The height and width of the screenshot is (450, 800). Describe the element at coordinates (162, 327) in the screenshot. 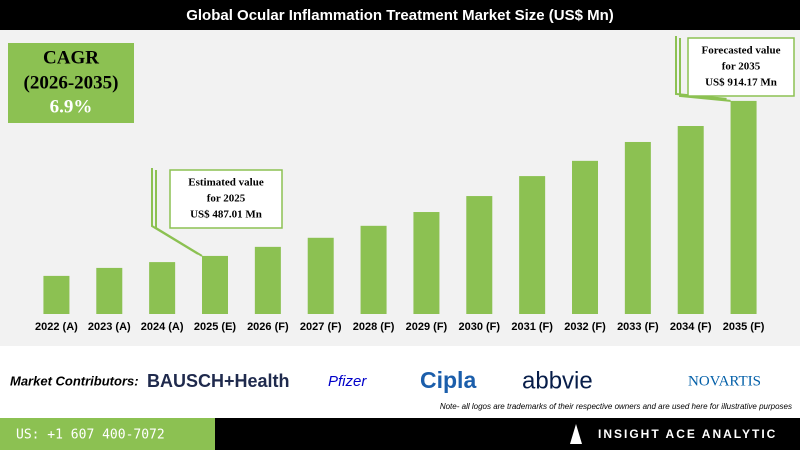

I see `x-tick-label: 2024 (A)` at that location.